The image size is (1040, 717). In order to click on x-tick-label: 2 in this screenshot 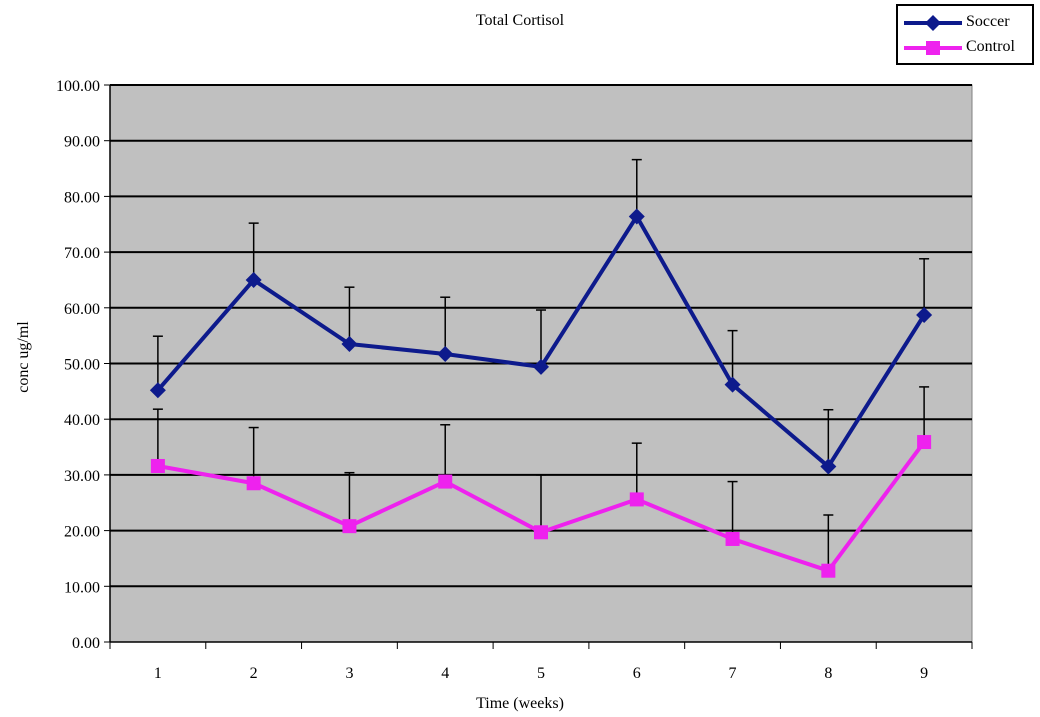, I will do `click(254, 673)`.